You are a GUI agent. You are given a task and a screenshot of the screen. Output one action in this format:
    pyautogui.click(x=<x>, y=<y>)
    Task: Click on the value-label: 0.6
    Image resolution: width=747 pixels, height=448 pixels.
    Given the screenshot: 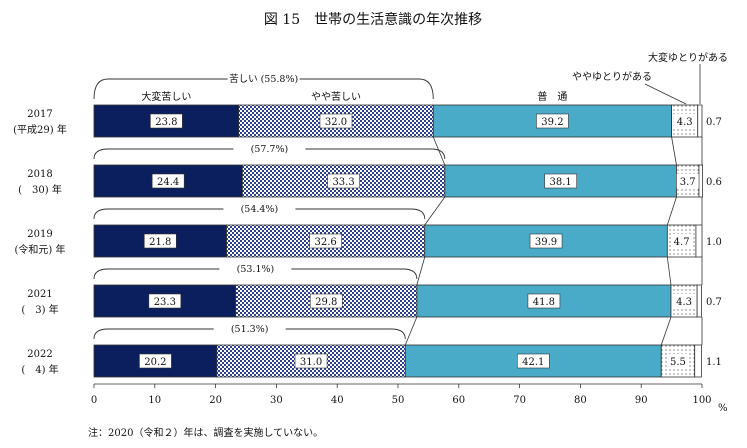 What is the action you would take?
    pyautogui.click(x=714, y=182)
    